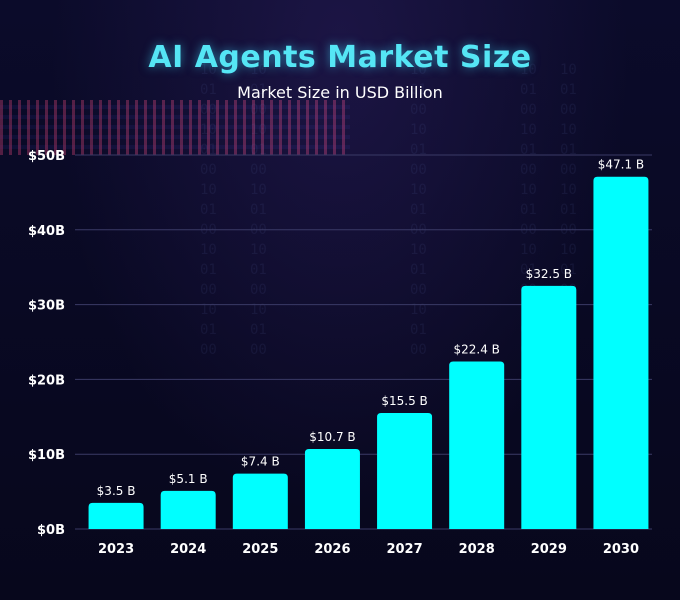 The image size is (680, 600). What do you see at coordinates (46, 455) in the screenshot?
I see `y-tick-label: $10B` at bounding box center [46, 455].